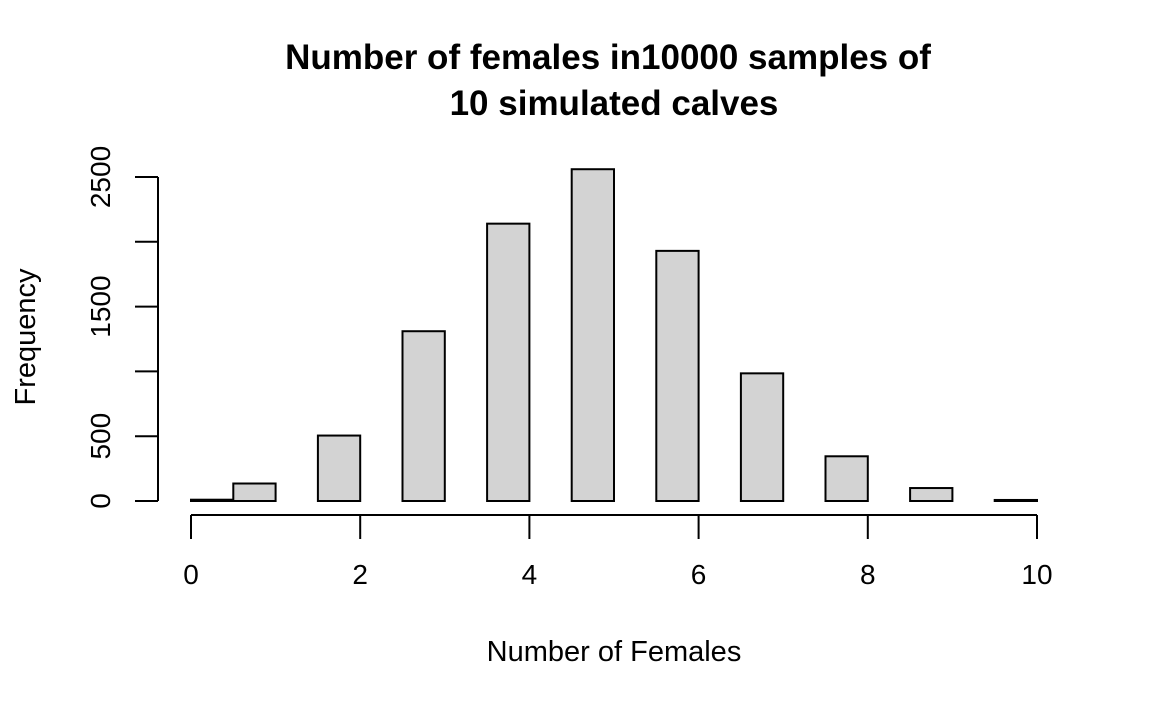 The width and height of the screenshot is (1152, 711). I want to click on y-axis-label: Frequency, so click(26, 337).